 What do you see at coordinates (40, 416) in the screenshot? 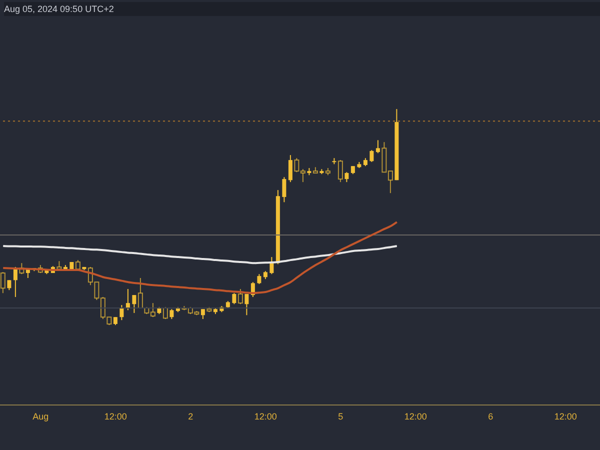
I see `x-tick-label: Aug` at bounding box center [40, 416].